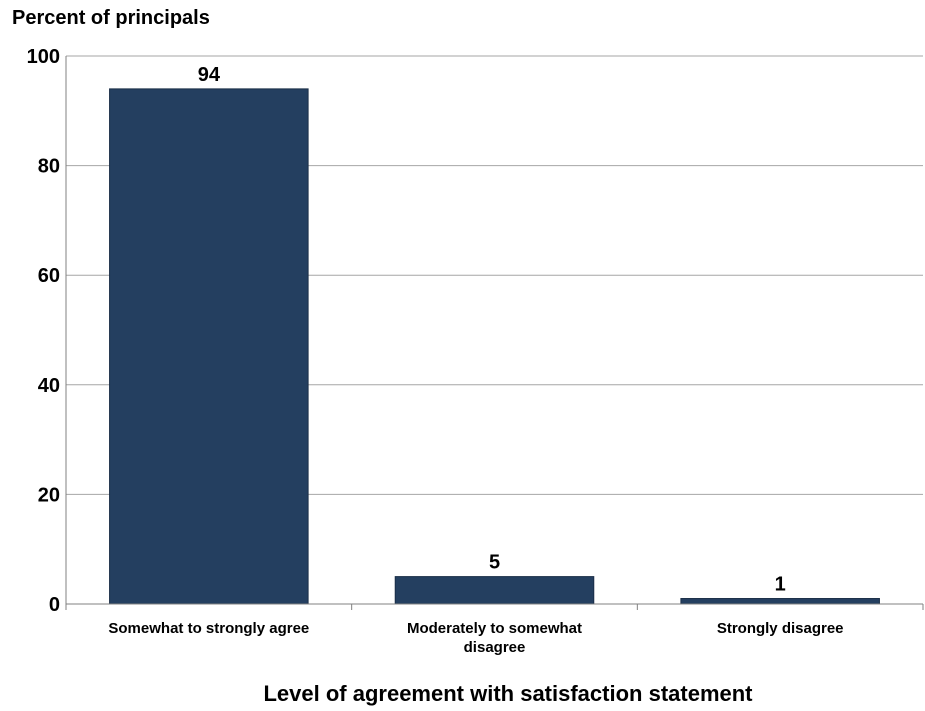 Image resolution: width=925 pixels, height=711 pixels. What do you see at coordinates (49, 276) in the screenshot?
I see `y-tick-label: 60` at bounding box center [49, 276].